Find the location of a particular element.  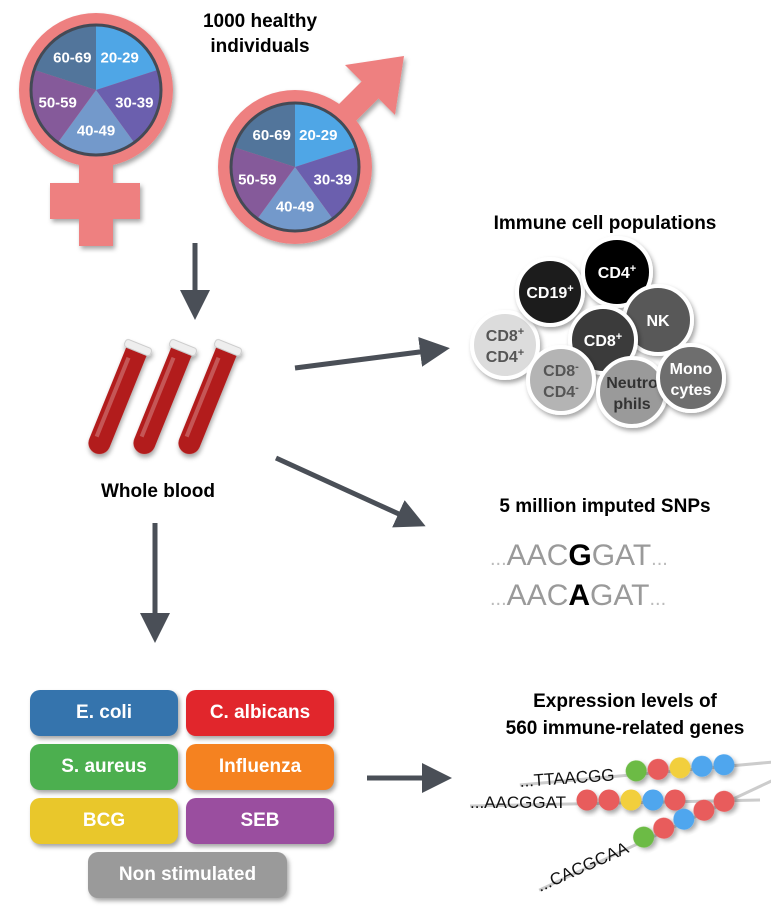

gene-strand: ...TTAACGG is located at coordinates (645, 772).